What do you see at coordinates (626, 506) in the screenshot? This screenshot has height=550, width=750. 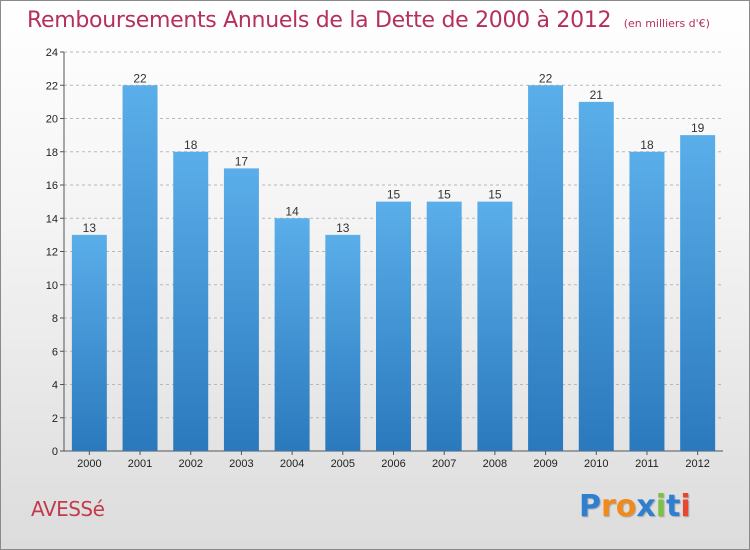 I see `logo-letter: o` at bounding box center [626, 506].